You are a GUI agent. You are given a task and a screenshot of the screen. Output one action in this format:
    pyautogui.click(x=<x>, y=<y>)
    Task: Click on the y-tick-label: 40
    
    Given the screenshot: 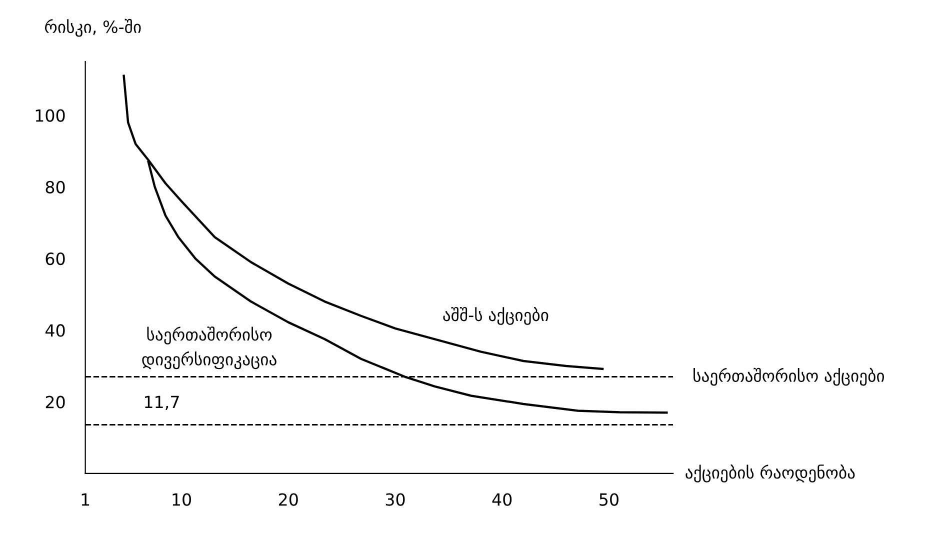 What is the action you would take?
    pyautogui.click(x=55, y=330)
    